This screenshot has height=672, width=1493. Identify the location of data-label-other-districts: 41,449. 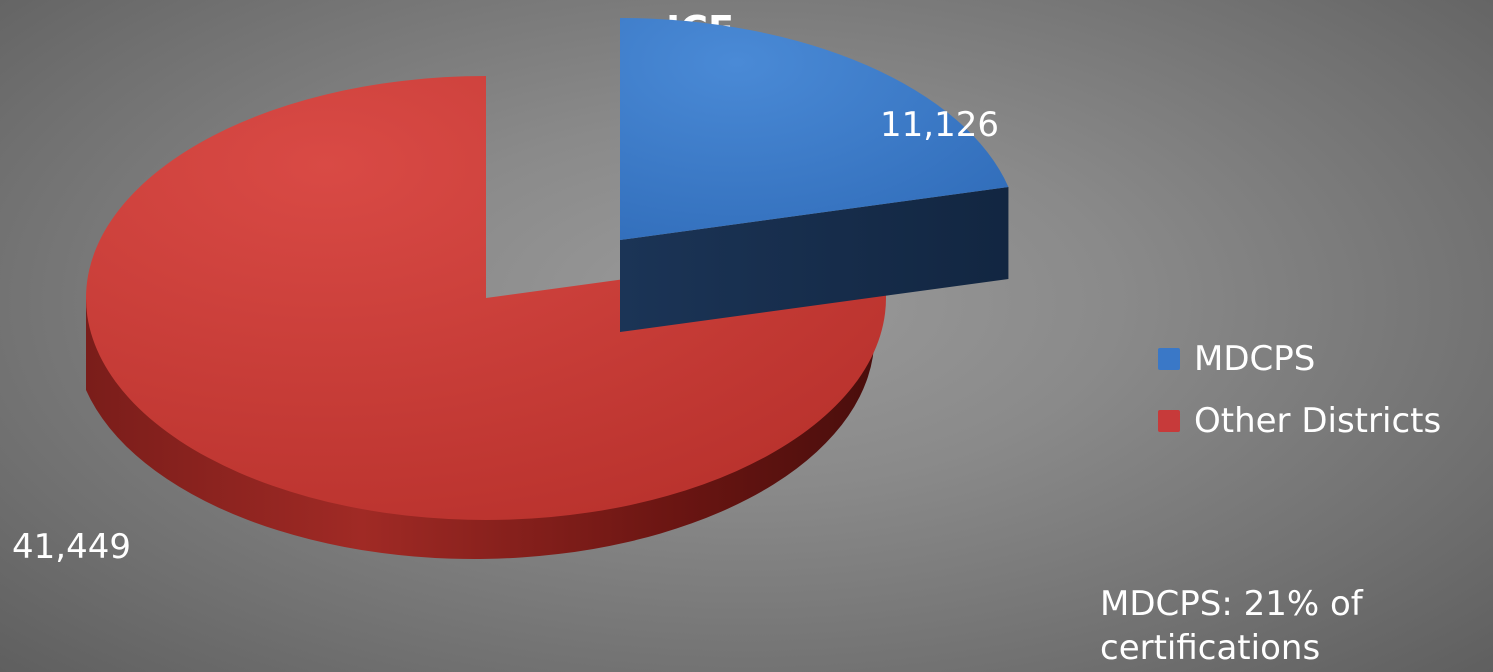
(71, 547).